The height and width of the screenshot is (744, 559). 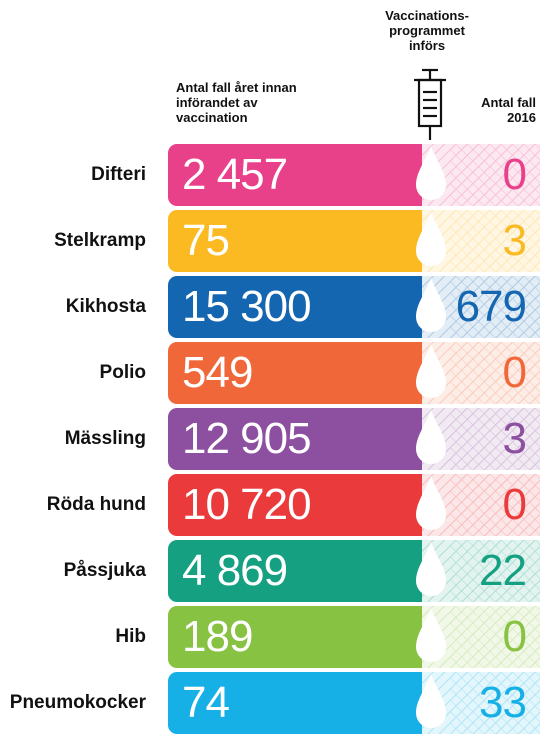 I want to click on disease-label: Pneumokocker, so click(x=77, y=702).